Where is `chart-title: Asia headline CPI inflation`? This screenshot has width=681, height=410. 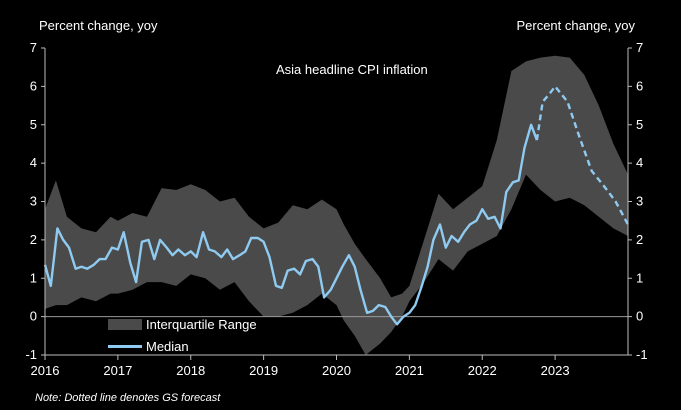 chart-title: Asia headline CPI inflation is located at coordinates (352, 69).